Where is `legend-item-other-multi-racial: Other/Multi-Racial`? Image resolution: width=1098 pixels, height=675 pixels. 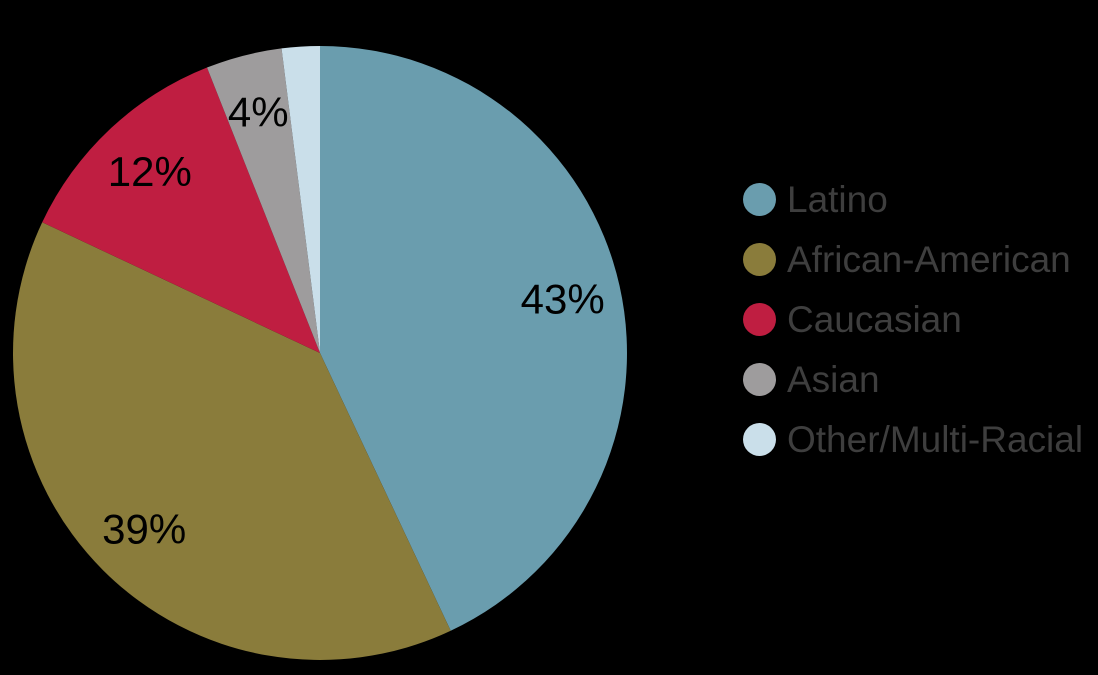 legend-item-other-multi-racial: Other/Multi-Racial is located at coordinates (913, 439).